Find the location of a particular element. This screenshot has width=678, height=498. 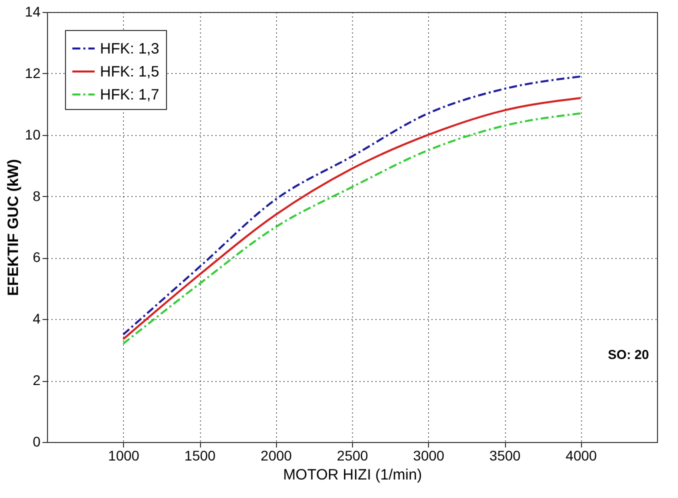

y-tick-label: 6 is located at coordinates (36, 257).